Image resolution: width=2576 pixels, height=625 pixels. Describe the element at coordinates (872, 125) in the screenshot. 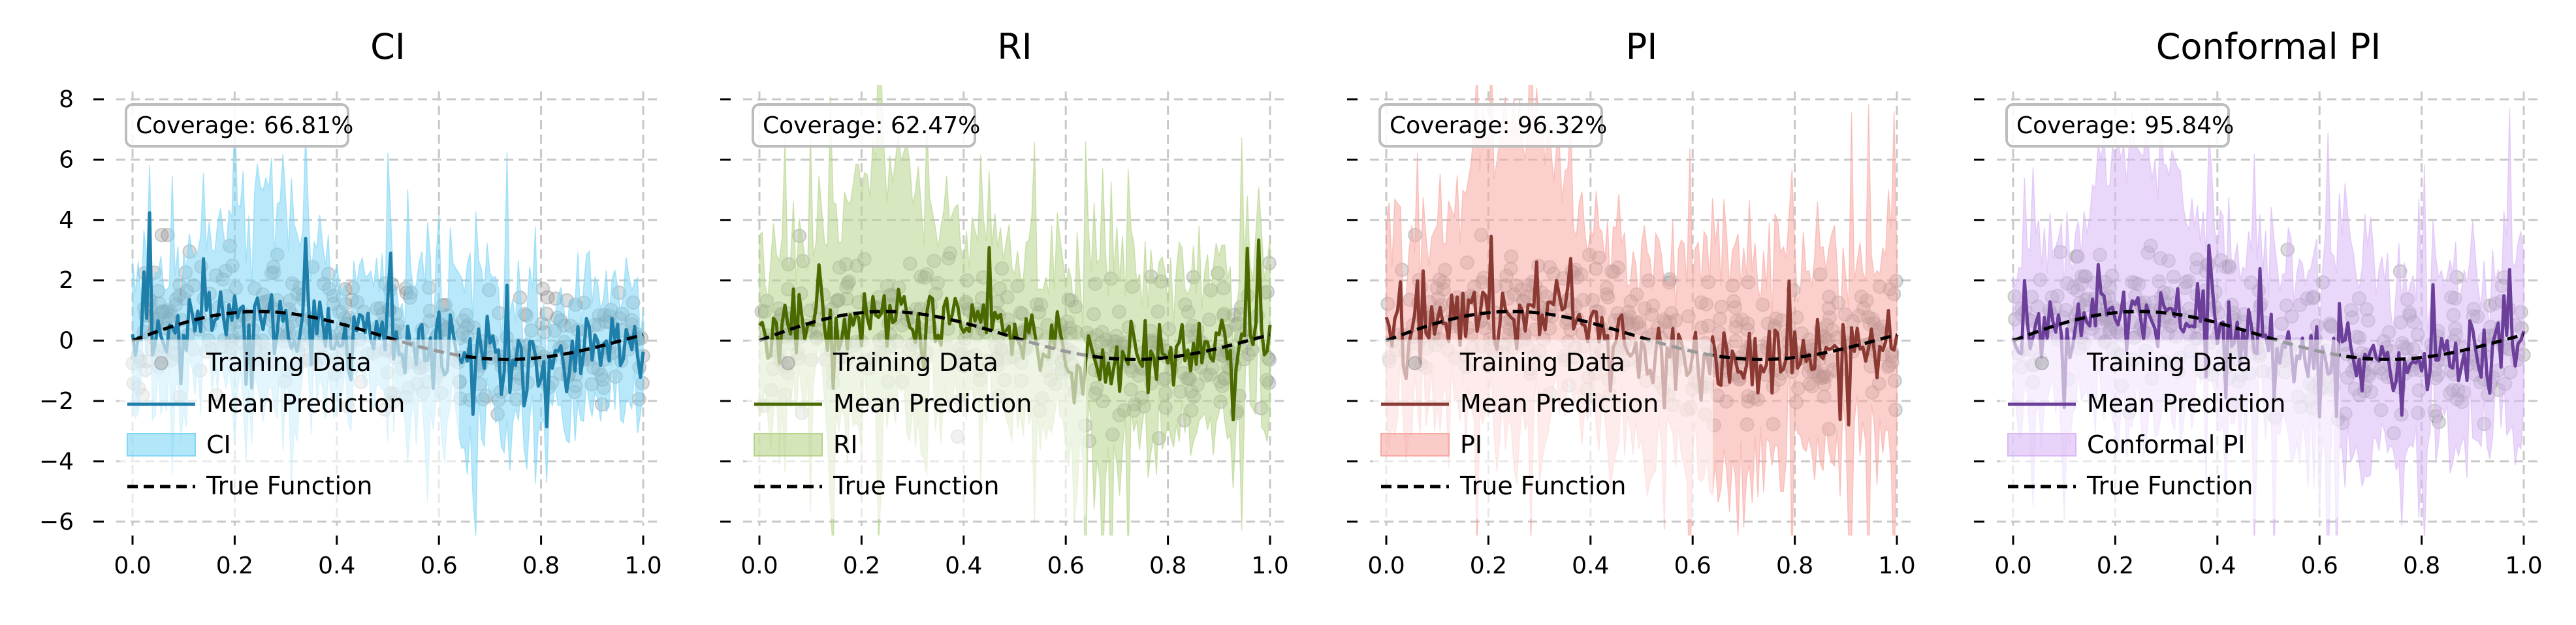

I see `coverage-text: Coverage: 62.47%` at that location.